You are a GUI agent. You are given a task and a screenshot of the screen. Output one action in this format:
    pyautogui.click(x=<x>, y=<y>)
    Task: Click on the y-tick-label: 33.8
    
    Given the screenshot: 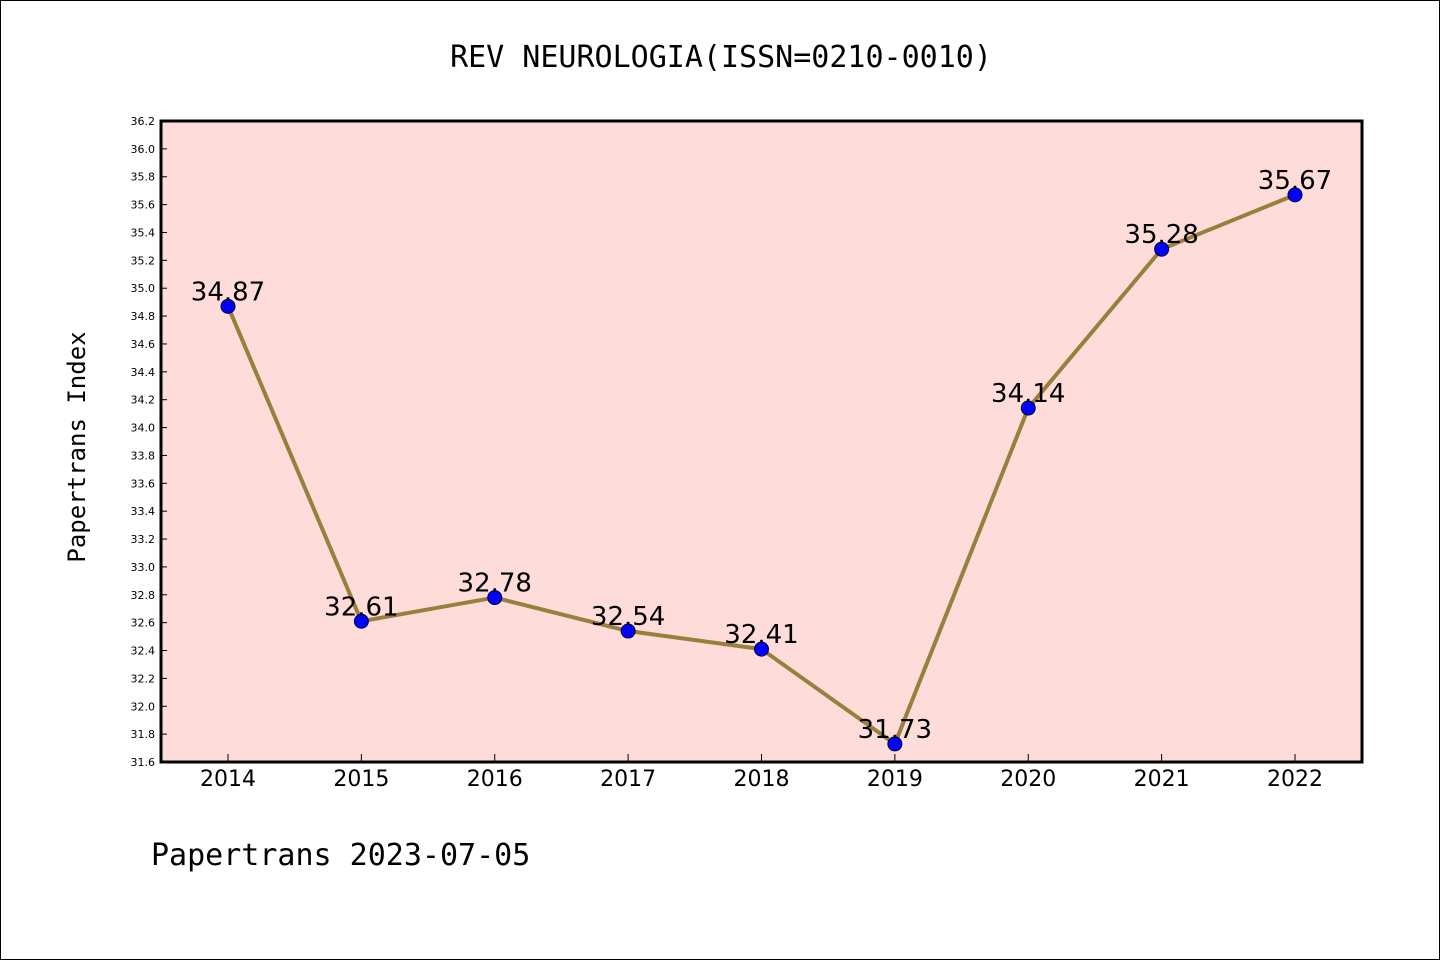 What is the action you would take?
    pyautogui.click(x=143, y=455)
    